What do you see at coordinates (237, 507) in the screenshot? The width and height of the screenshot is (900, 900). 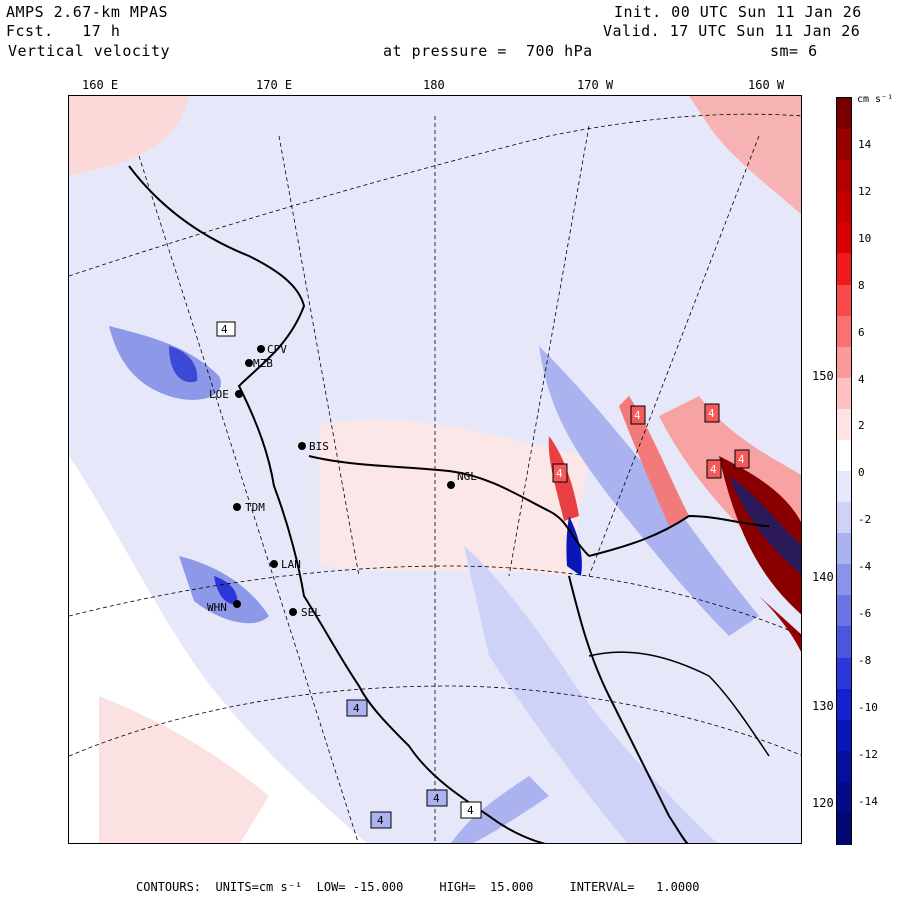 I see `station-dot-tdm` at bounding box center [237, 507].